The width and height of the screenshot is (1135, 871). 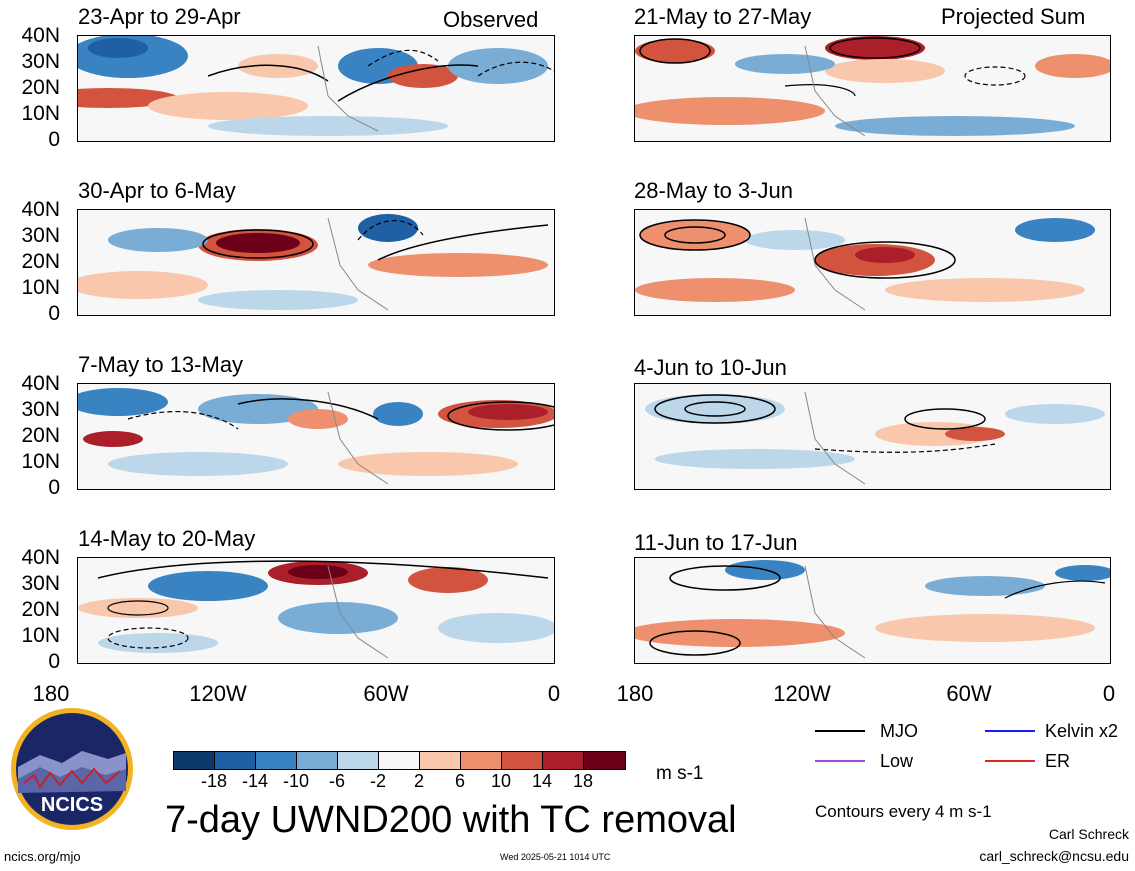 What do you see at coordinates (1082, 731) in the screenshot?
I see `legend-label: Kelvin x2` at bounding box center [1082, 731].